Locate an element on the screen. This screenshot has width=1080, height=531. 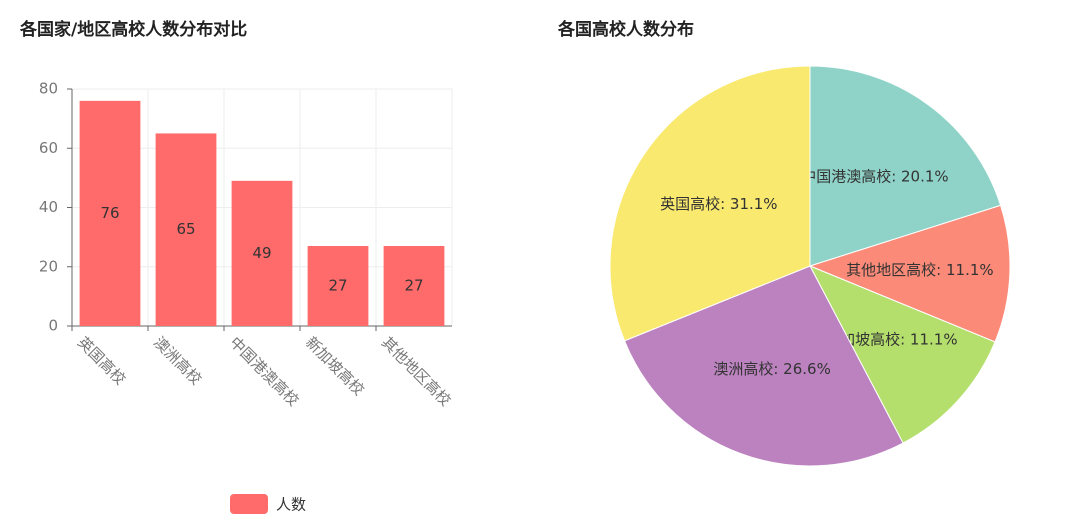
x-tick-label: 澳洲高校 is located at coordinates (177, 360).